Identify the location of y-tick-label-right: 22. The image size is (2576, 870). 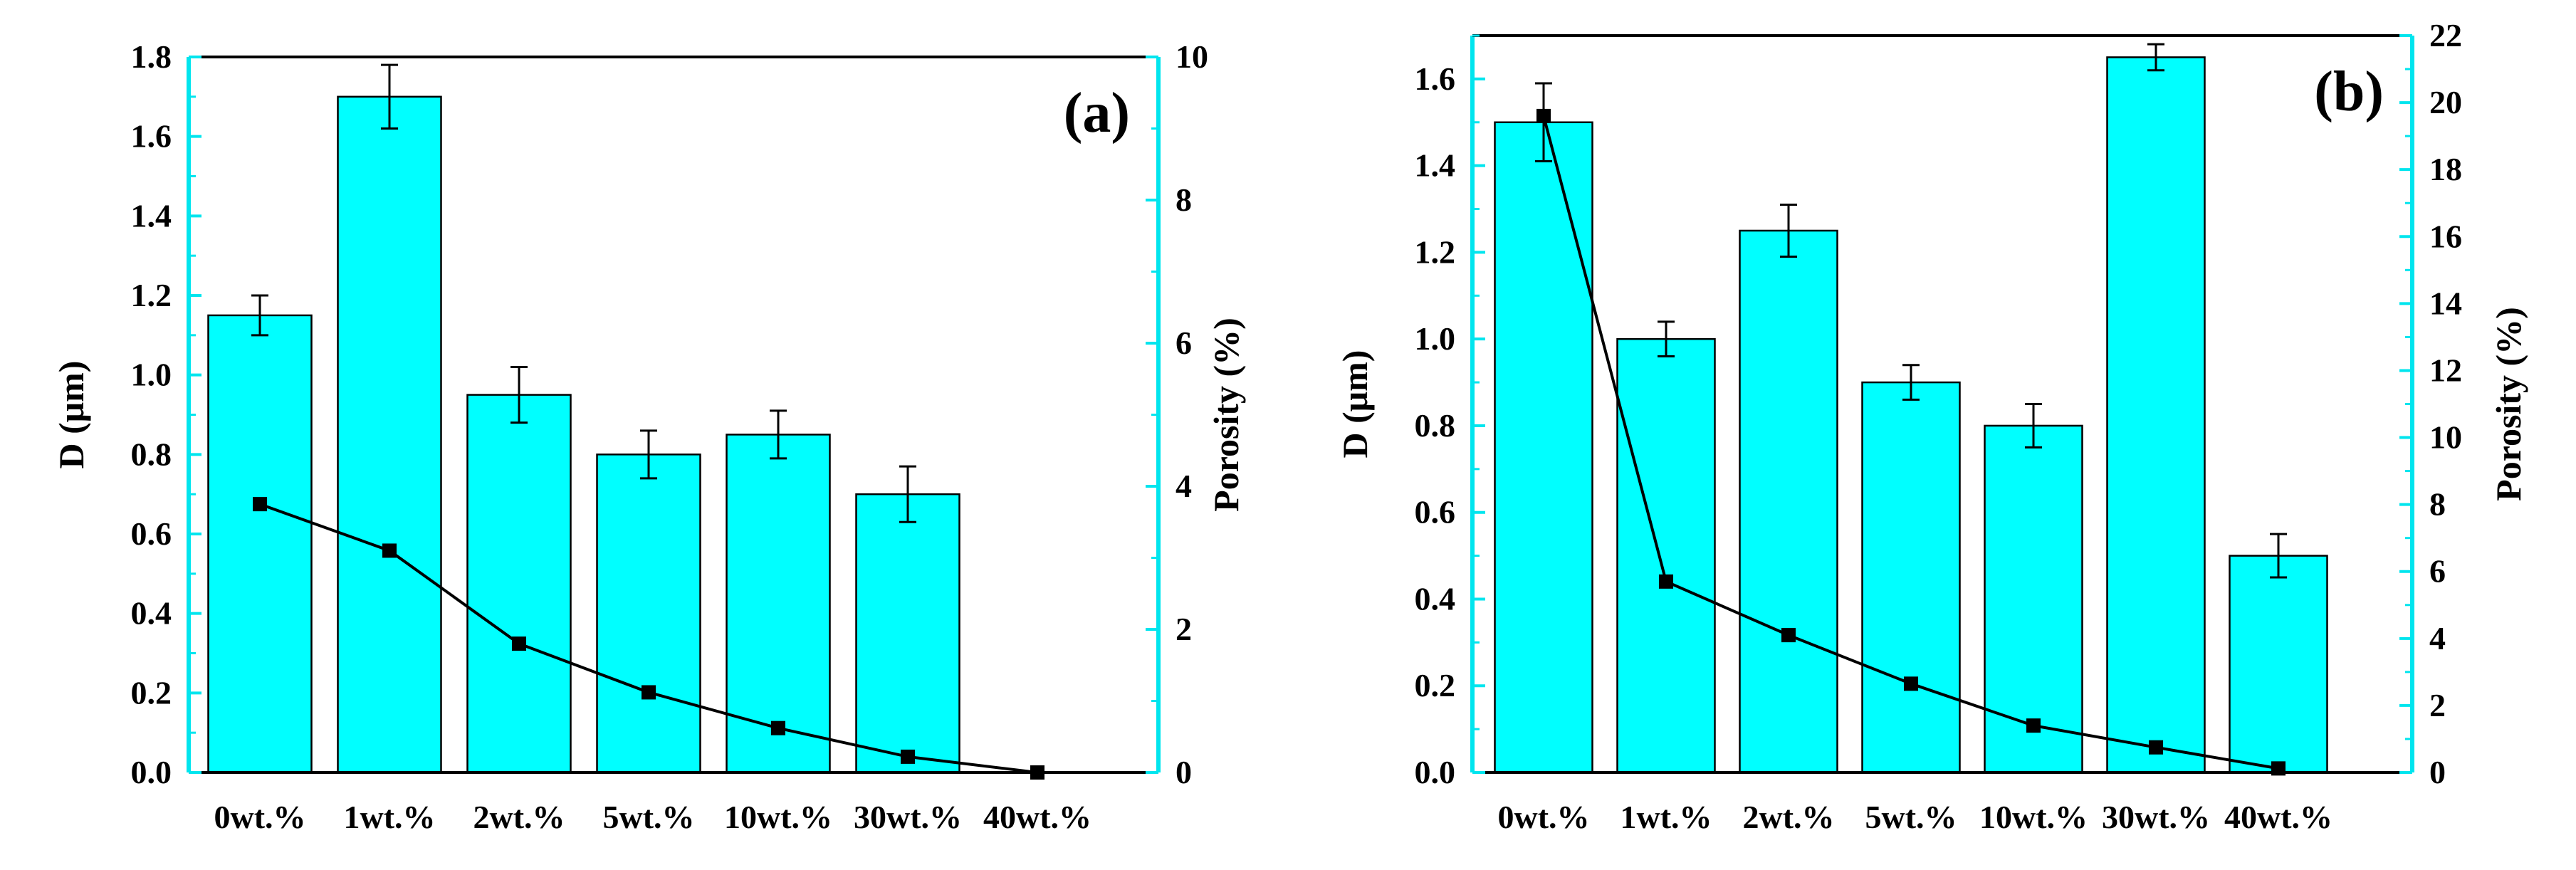
(2445, 35).